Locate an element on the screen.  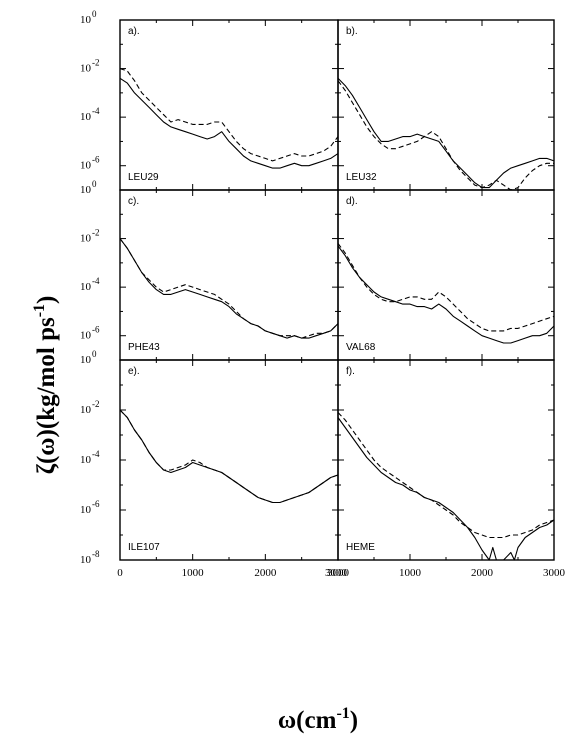
x-axis-label: ω(cm-1) is located at coordinates (318, 719).